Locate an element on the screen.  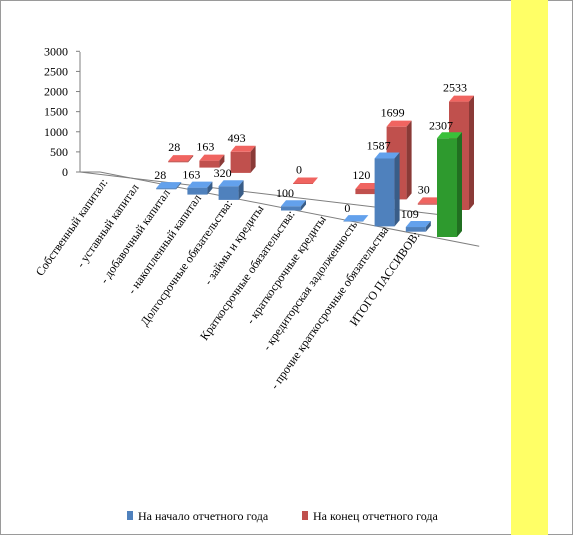
bar-start-3-side is located at coordinates (241, 190).